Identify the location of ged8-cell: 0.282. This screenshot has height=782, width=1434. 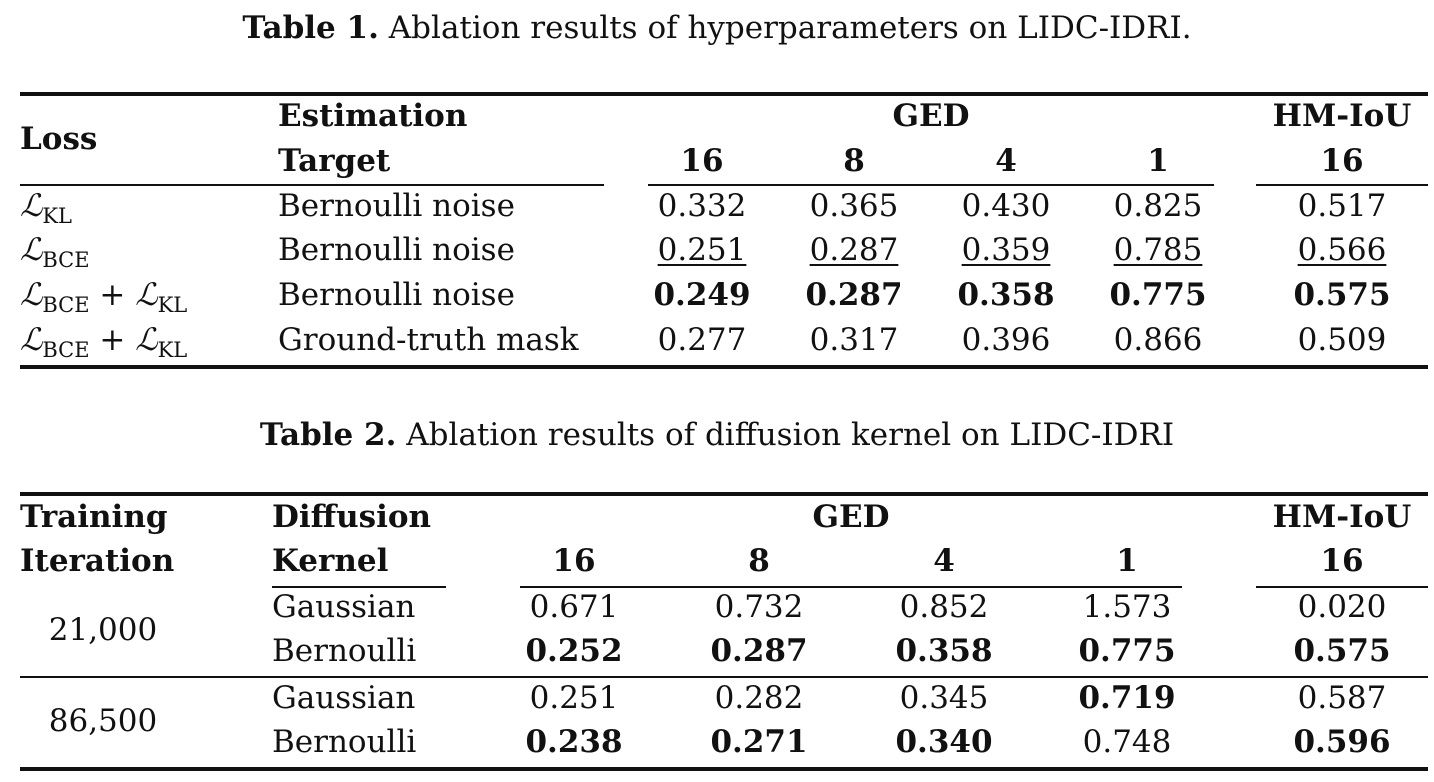
(759, 698).